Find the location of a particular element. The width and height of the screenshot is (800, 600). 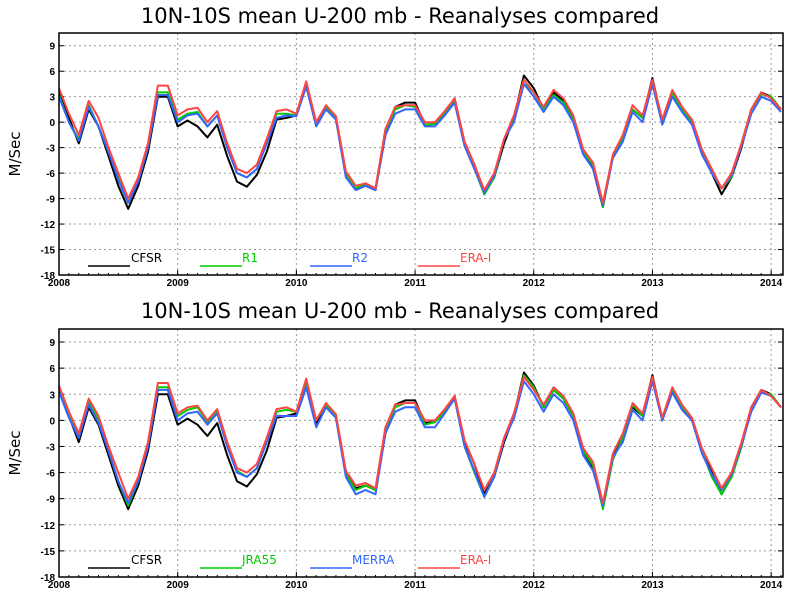

legend-label: R1 is located at coordinates (250, 258).